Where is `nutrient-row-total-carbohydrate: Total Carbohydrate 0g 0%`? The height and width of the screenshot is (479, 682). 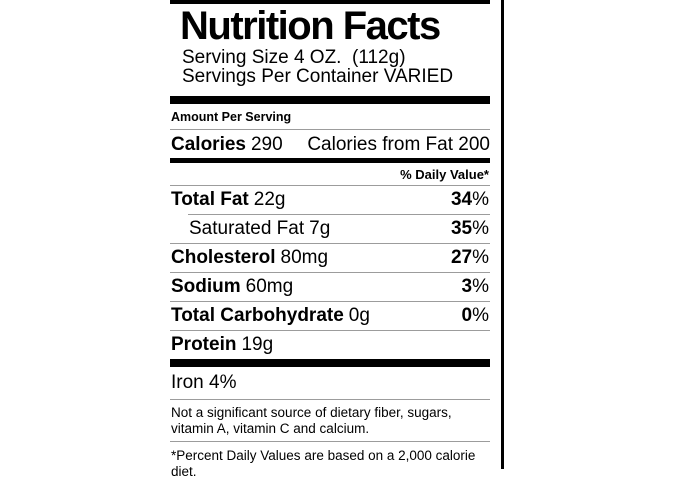
nutrient-row-total-carbohydrate: Total Carbohydrate 0g 0% is located at coordinates (330, 316).